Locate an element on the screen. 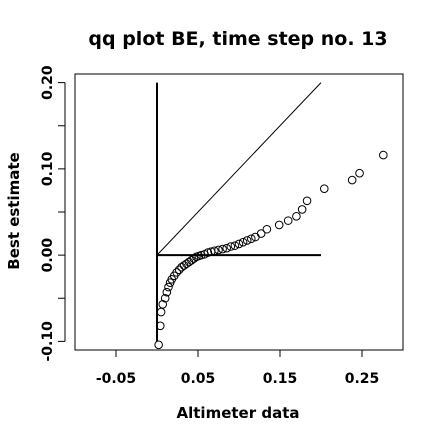 The image size is (440, 445). x-axis: -0.05 0.05 0.15 0.25 is located at coordinates (237, 368).